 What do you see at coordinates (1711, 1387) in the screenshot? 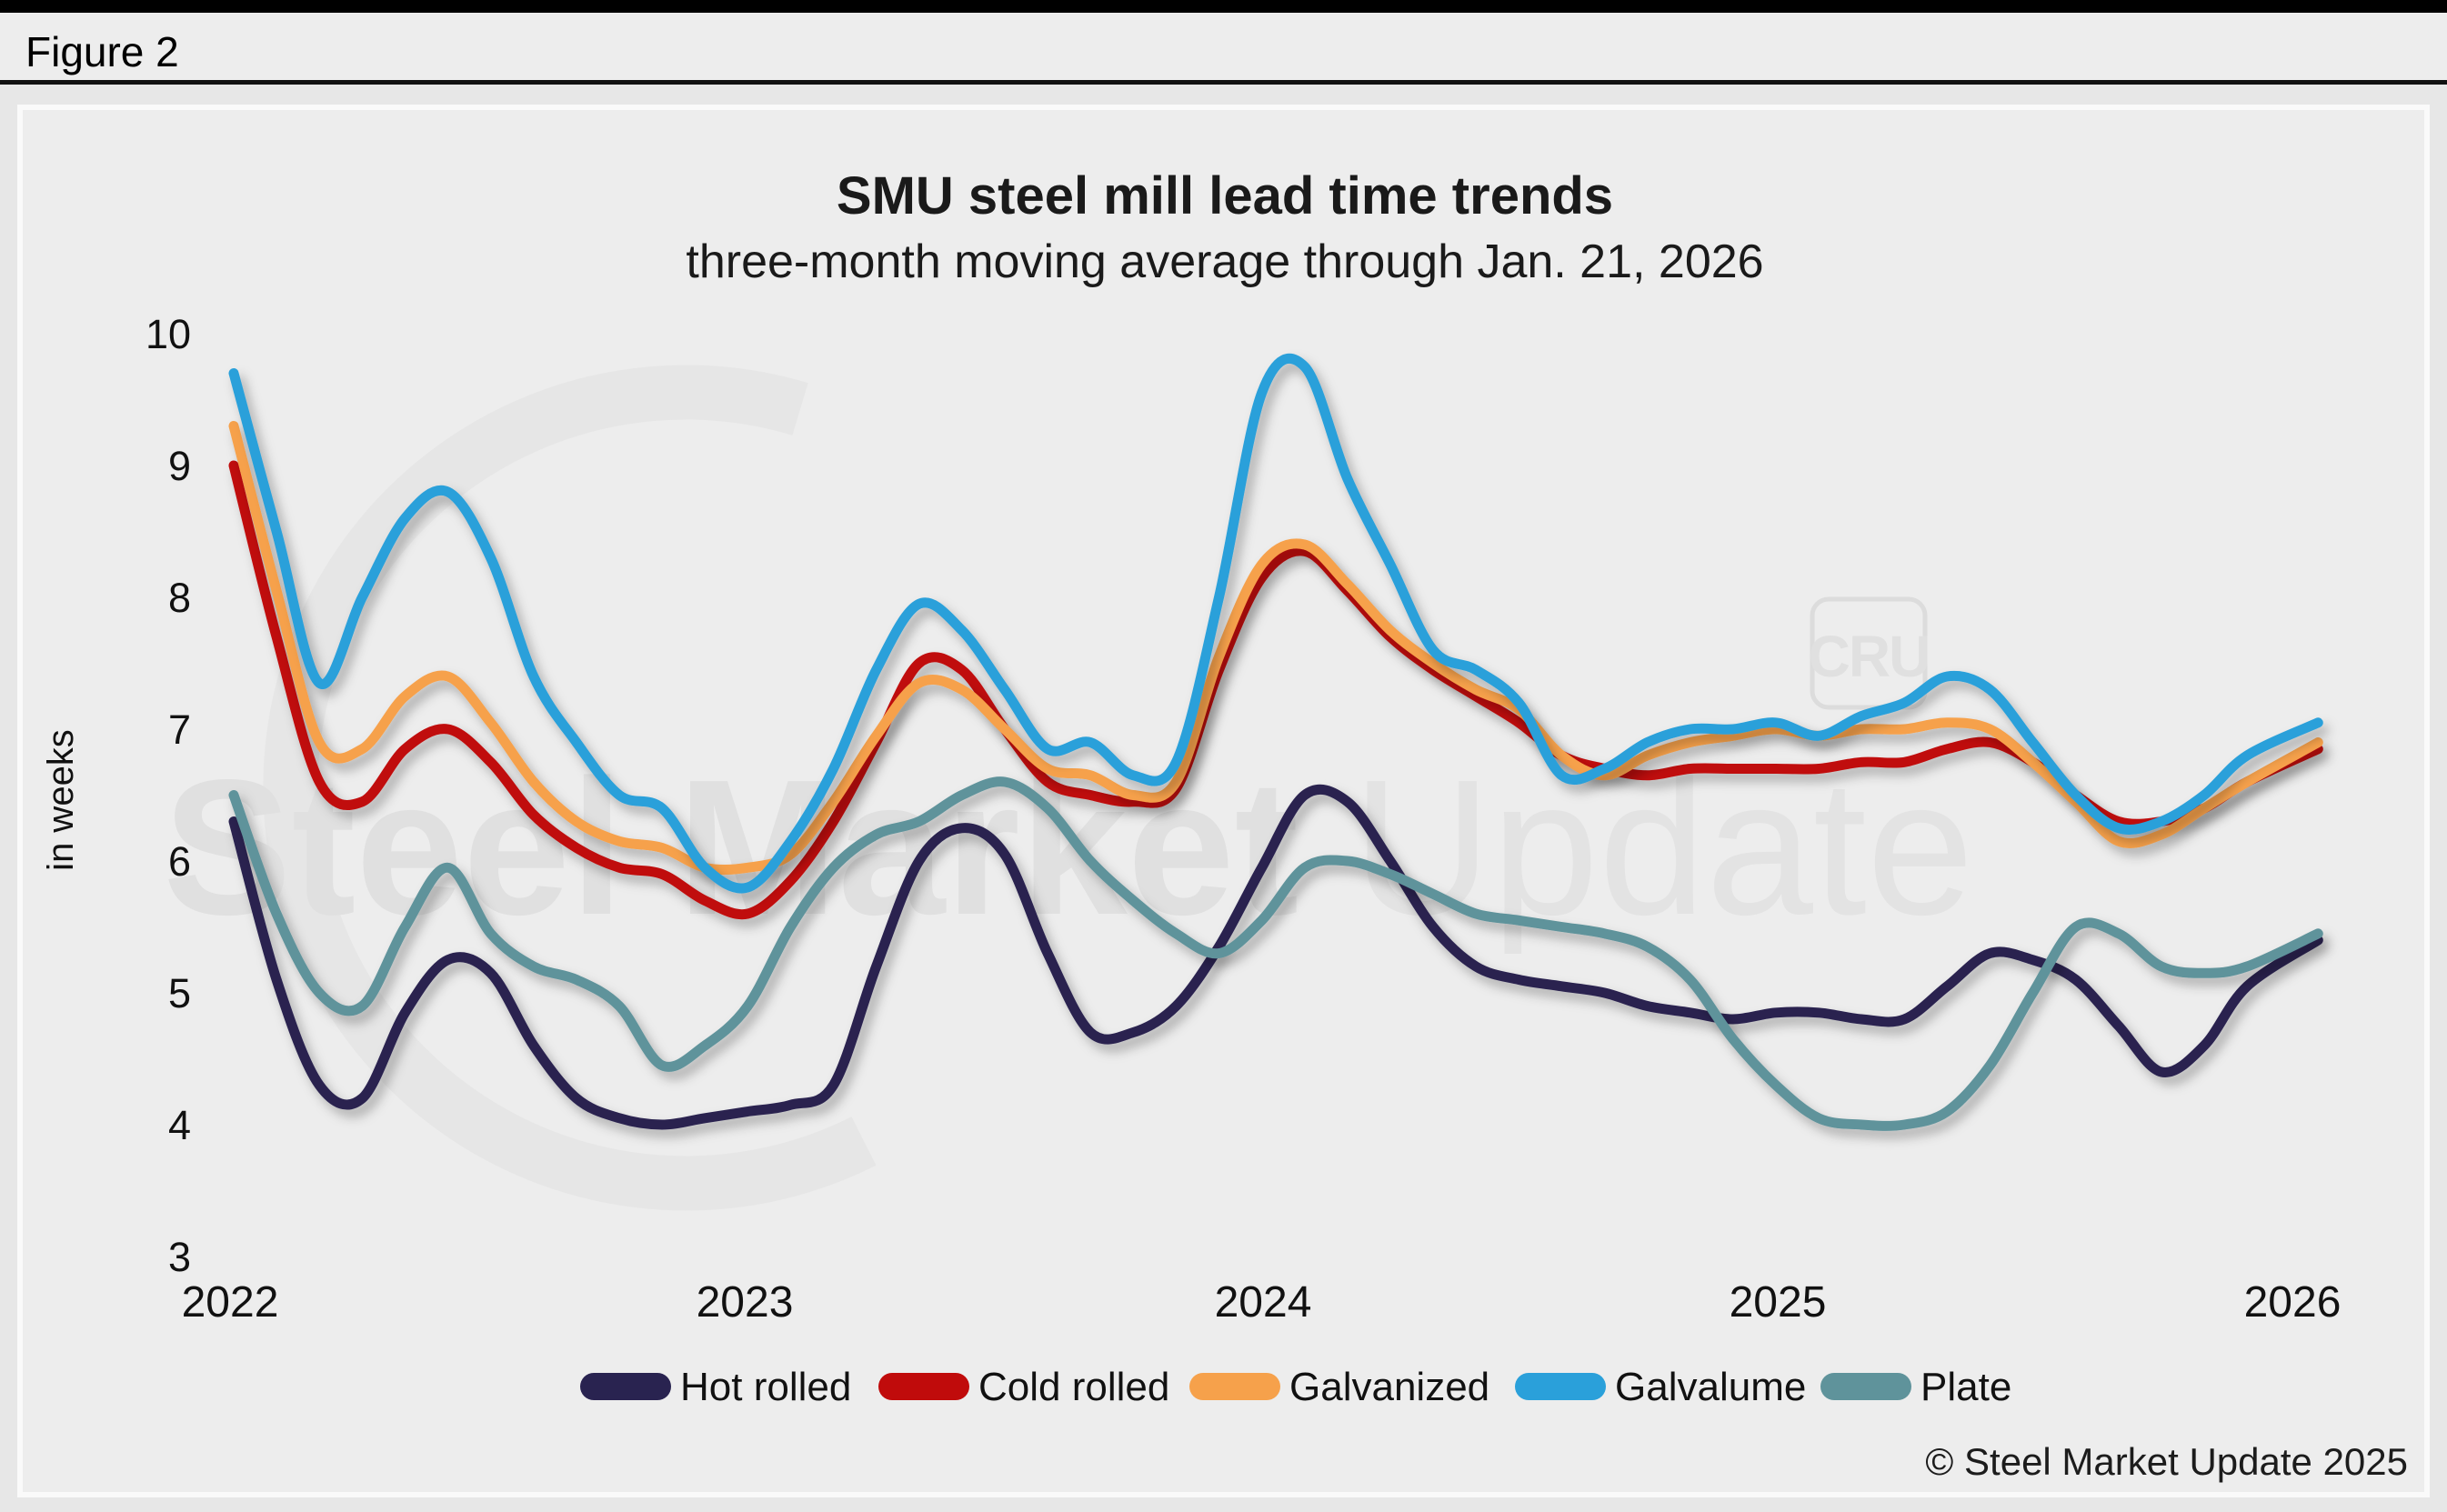
I see `legend-label-galvalume: Galvalume` at bounding box center [1711, 1387].